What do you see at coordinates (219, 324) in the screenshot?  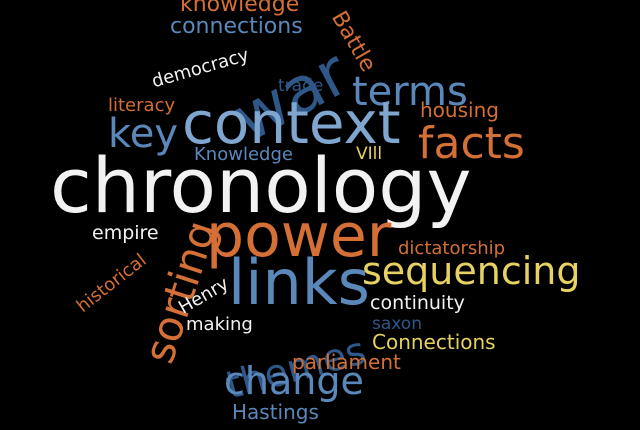 I see `word-making: making` at bounding box center [219, 324].